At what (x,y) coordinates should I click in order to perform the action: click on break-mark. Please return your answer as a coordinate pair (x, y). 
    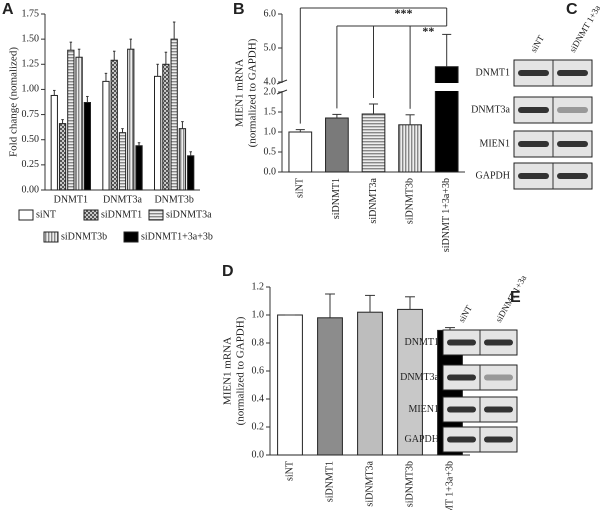
    Looking at the image, I should click on (282, 82).